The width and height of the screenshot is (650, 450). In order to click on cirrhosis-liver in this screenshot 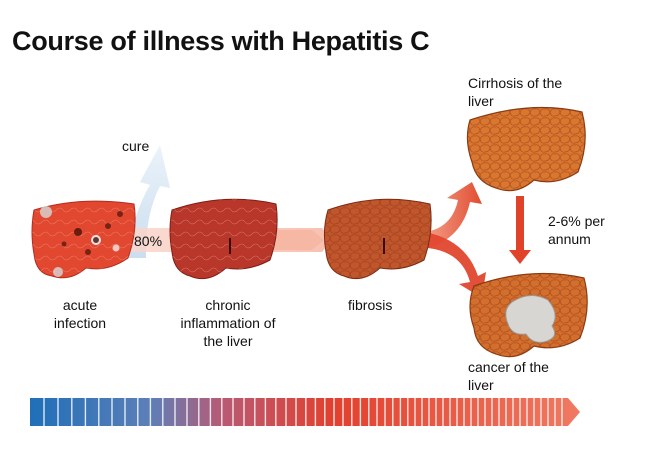, I will do `click(526, 149)`.